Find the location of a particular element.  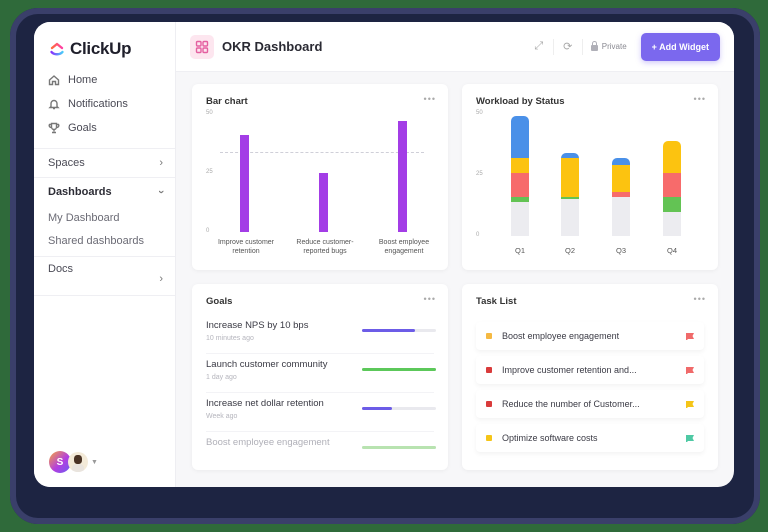

goal-progress-bar is located at coordinates (399, 330).